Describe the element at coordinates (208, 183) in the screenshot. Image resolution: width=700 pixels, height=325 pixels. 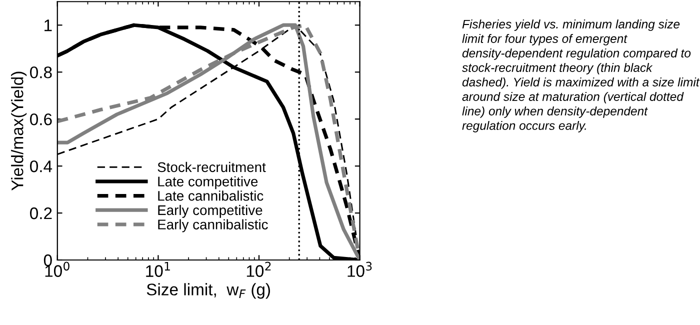
I see `legend-label: Late competitive` at that location.